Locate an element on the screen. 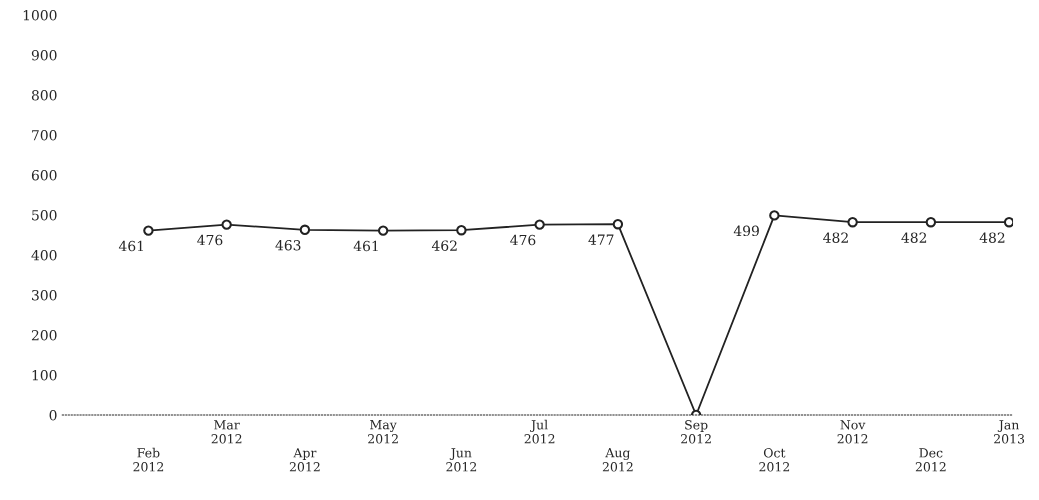 Image resolution: width=1039 pixels, height=500 pixels. y-tick-label: 300 is located at coordinates (44, 295).